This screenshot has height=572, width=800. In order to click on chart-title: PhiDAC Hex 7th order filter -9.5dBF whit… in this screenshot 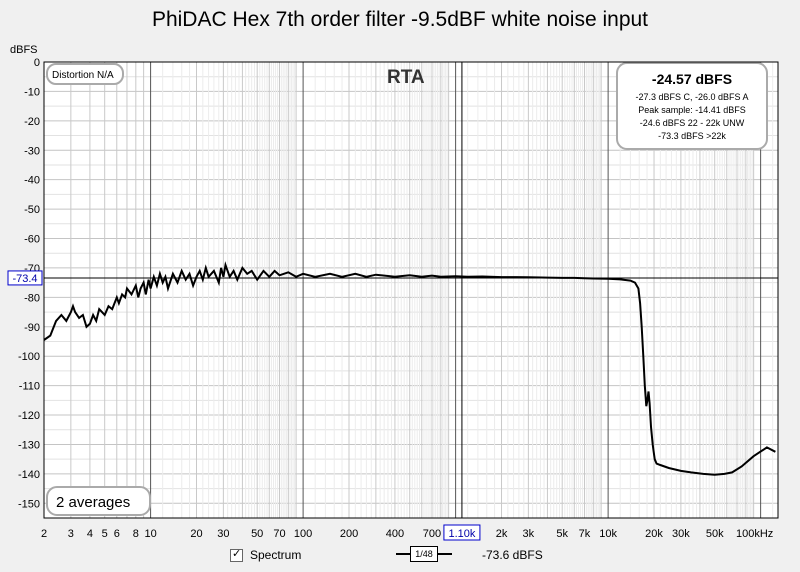, I will do `click(400, 19)`.